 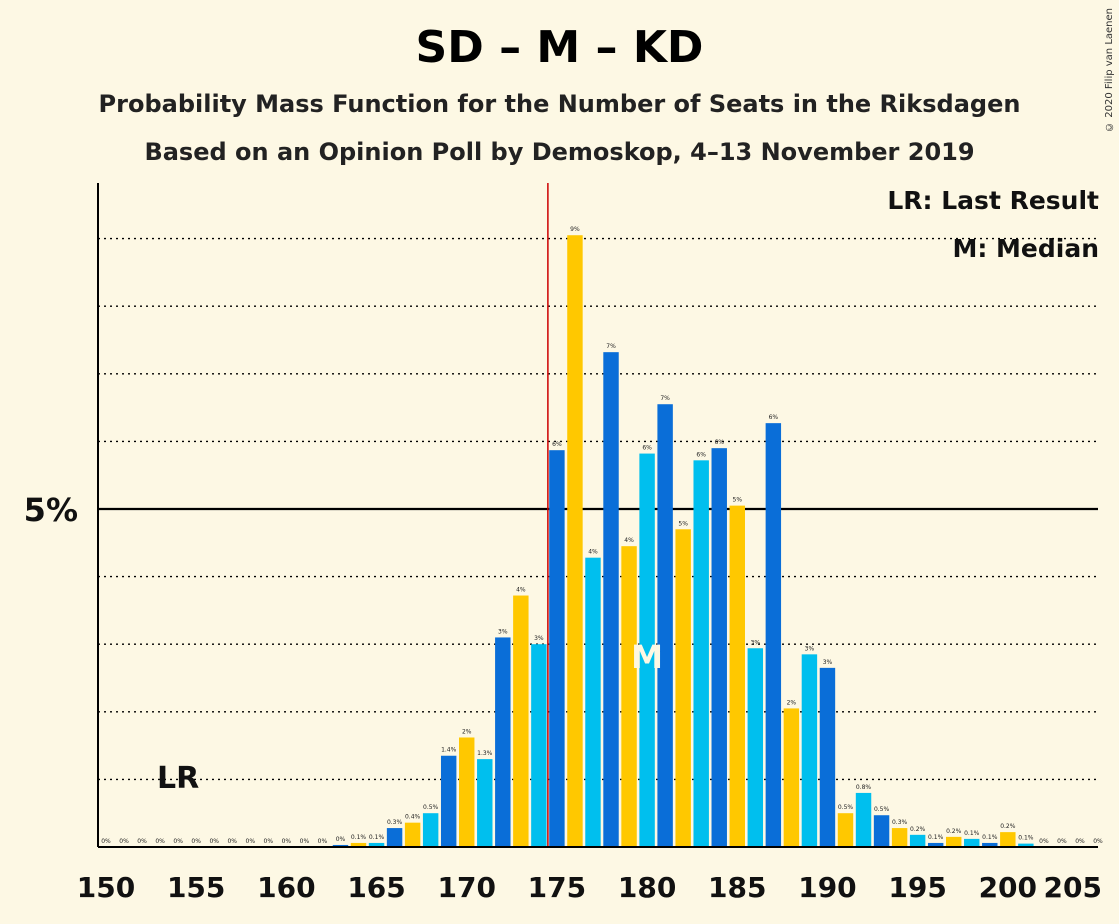 I want to click on data-label-202: 0%, so click(x=1044, y=841).